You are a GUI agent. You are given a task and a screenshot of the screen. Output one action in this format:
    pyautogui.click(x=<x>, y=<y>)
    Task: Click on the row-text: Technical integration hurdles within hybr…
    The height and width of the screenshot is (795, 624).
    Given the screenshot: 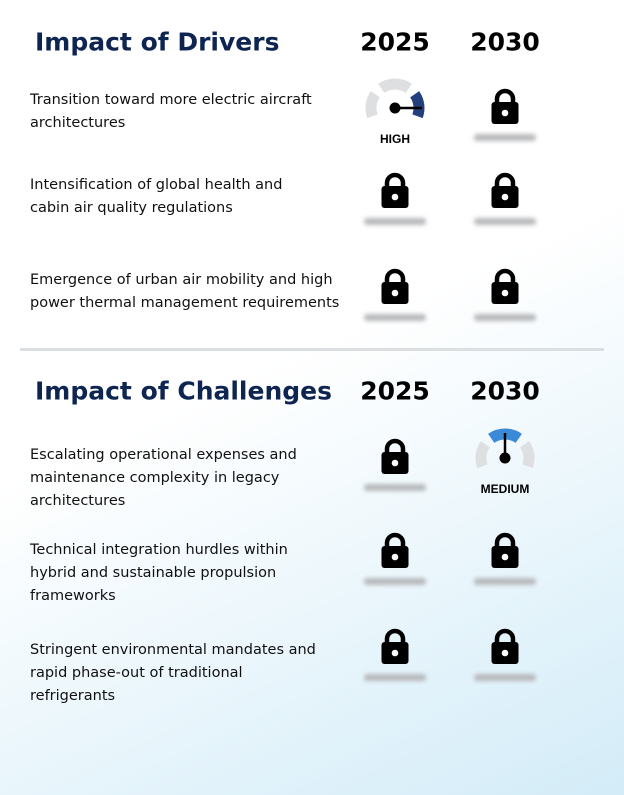 What is the action you would take?
    pyautogui.click(x=159, y=573)
    